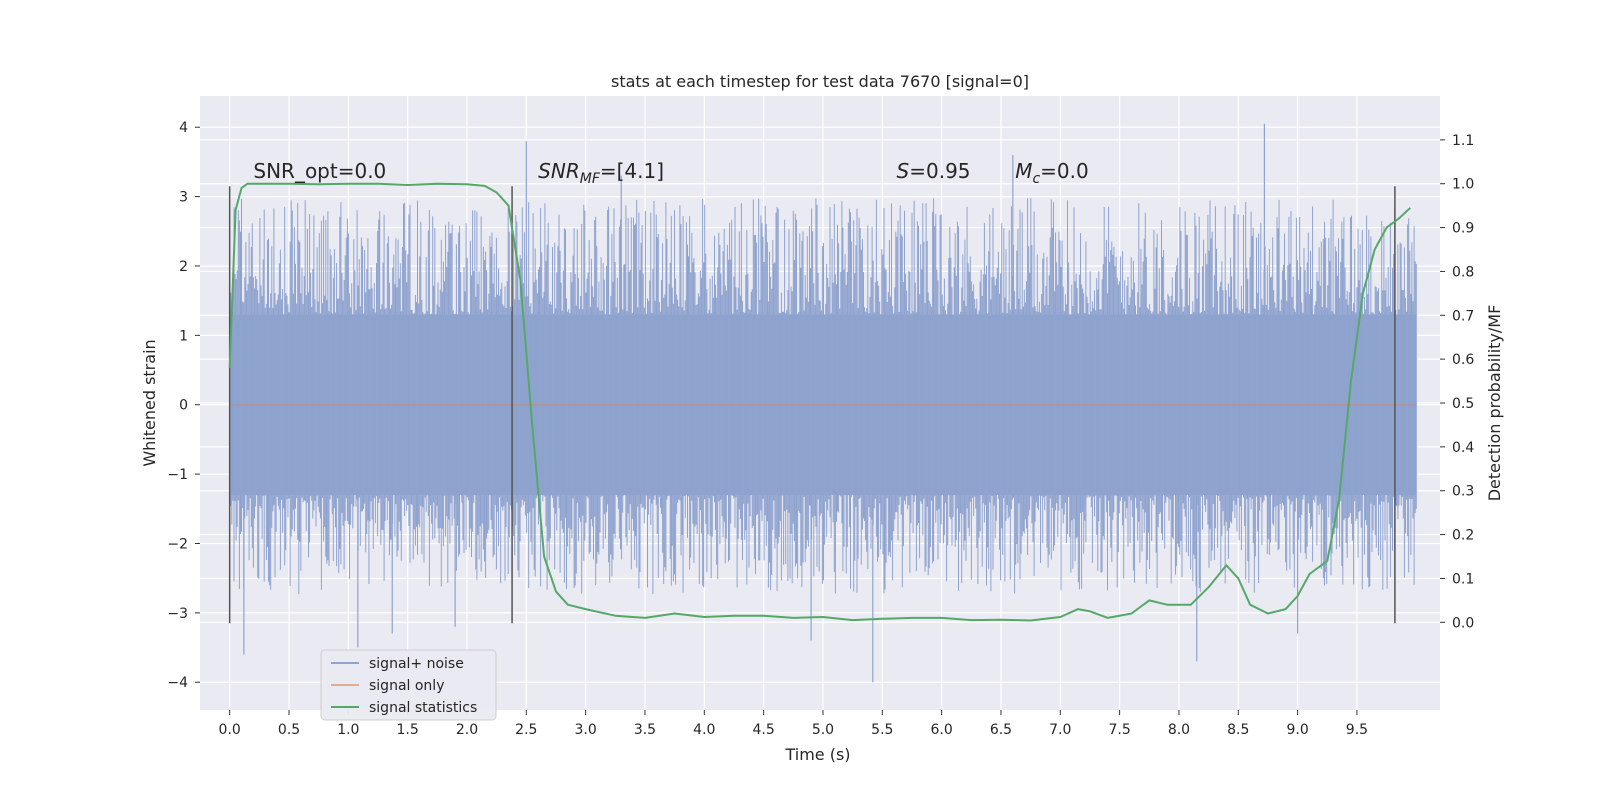  I want to click on x-axis-label: Time (s), so click(817, 754).